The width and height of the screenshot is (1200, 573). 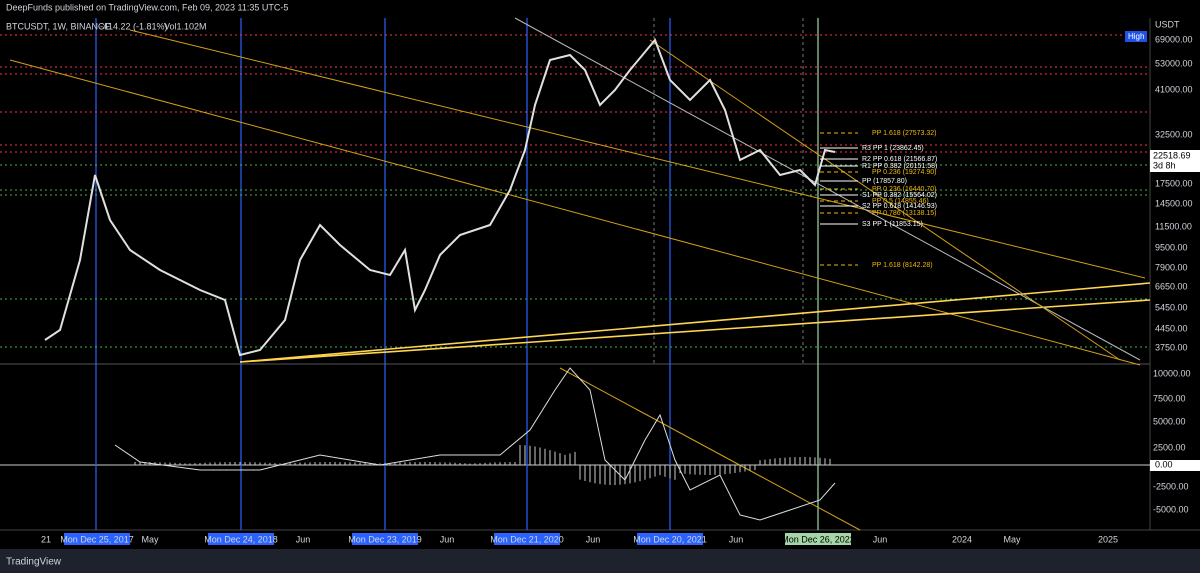 I want to click on price-change: -414.22 (-1.81%), so click(x=134, y=26).